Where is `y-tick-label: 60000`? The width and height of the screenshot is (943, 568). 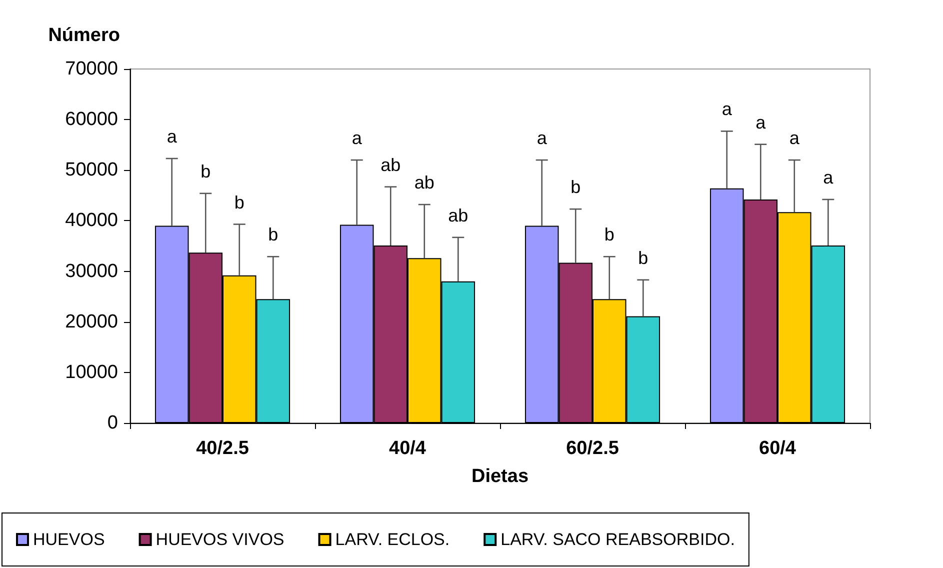 y-tick-label: 60000 is located at coordinates (91, 119).